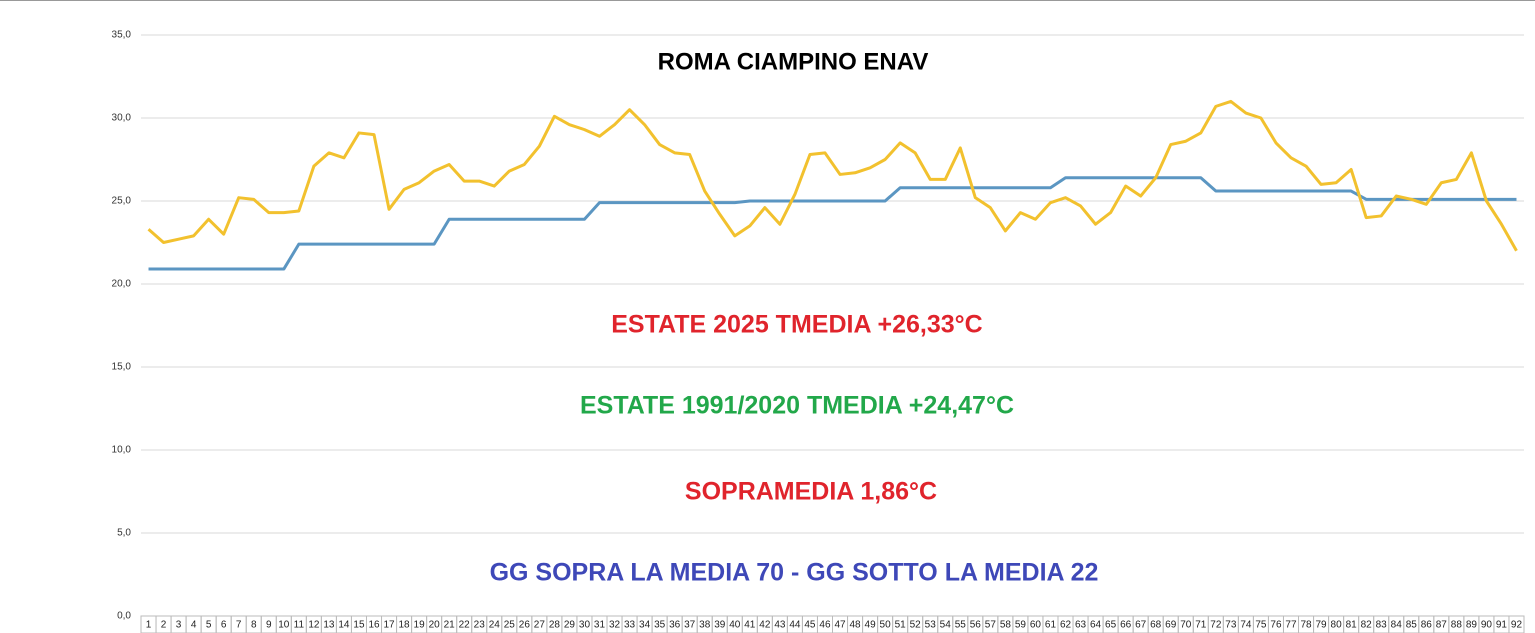 This screenshot has height=633, width=1535. Describe the element at coordinates (122, 201) in the screenshot. I see `y-tick-label: 25,0` at that location.